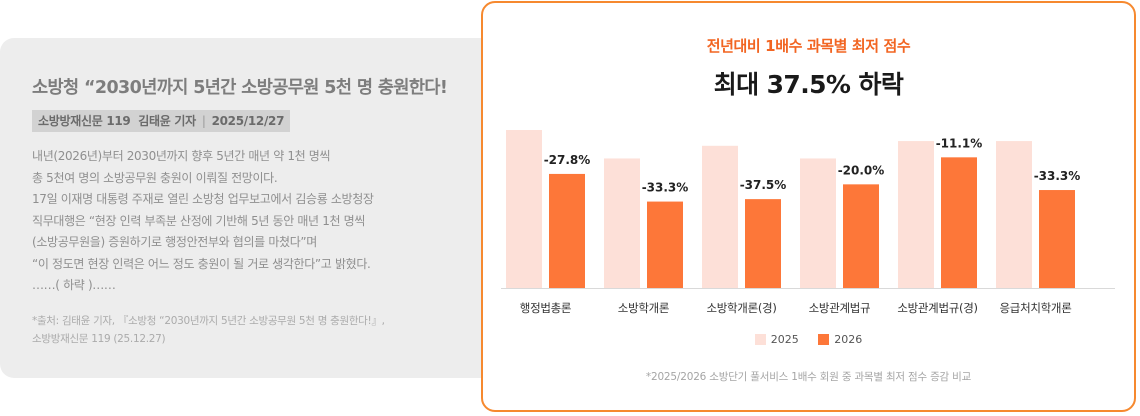  What do you see at coordinates (248, 121) in the screenshot?
I see `news-date: 2025/12/27` at bounding box center [248, 121].